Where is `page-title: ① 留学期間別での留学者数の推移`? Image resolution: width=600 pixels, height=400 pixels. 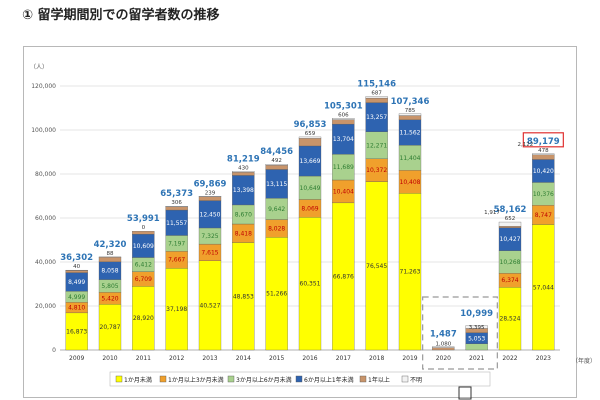 page-title: ① 留学期間別での留学者数の推移 is located at coordinates (121, 15).